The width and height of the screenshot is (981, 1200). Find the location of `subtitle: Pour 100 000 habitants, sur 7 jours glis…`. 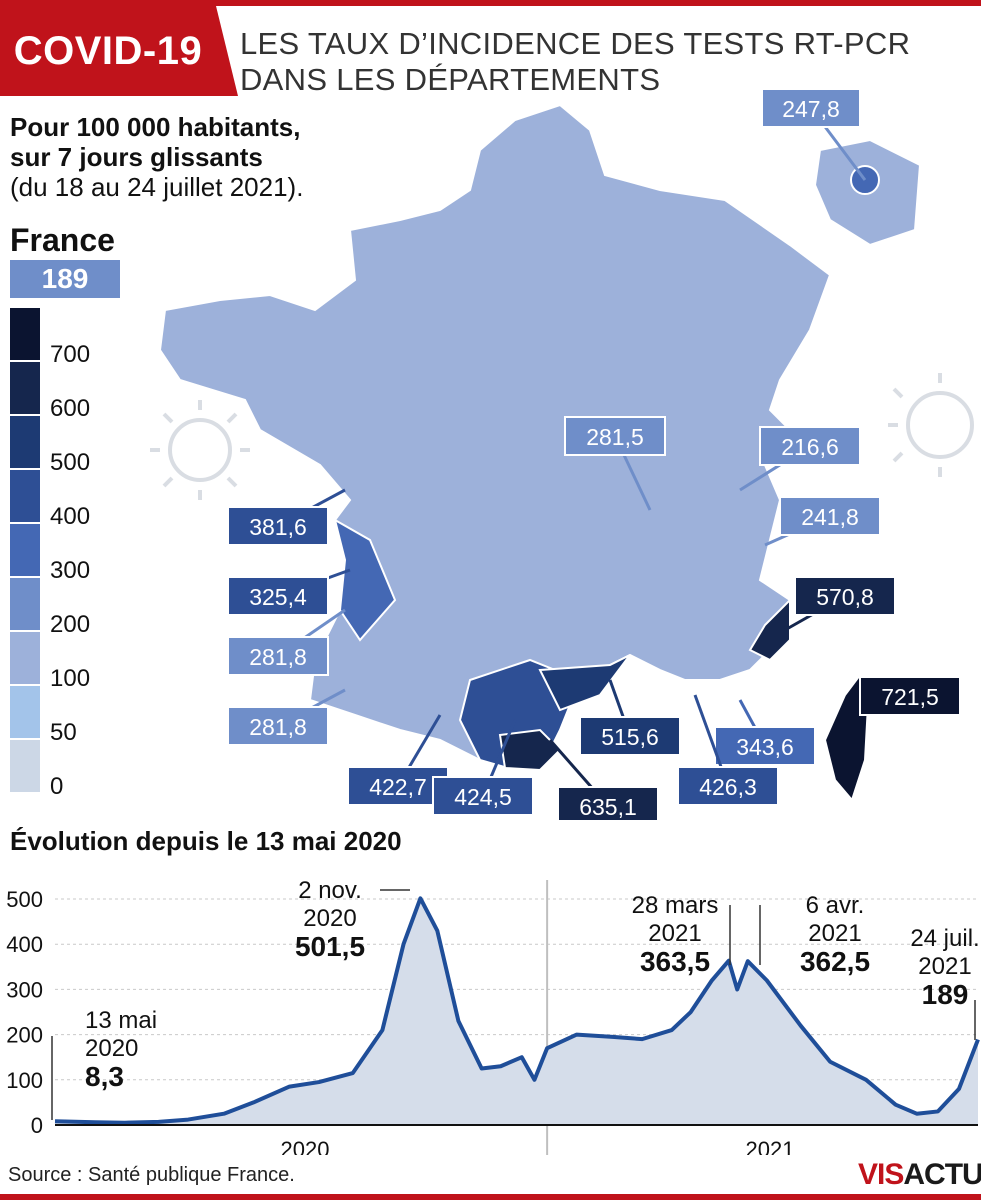

subtitle: Pour 100 000 habitants, sur 7 jours glis… is located at coordinates (156, 157).